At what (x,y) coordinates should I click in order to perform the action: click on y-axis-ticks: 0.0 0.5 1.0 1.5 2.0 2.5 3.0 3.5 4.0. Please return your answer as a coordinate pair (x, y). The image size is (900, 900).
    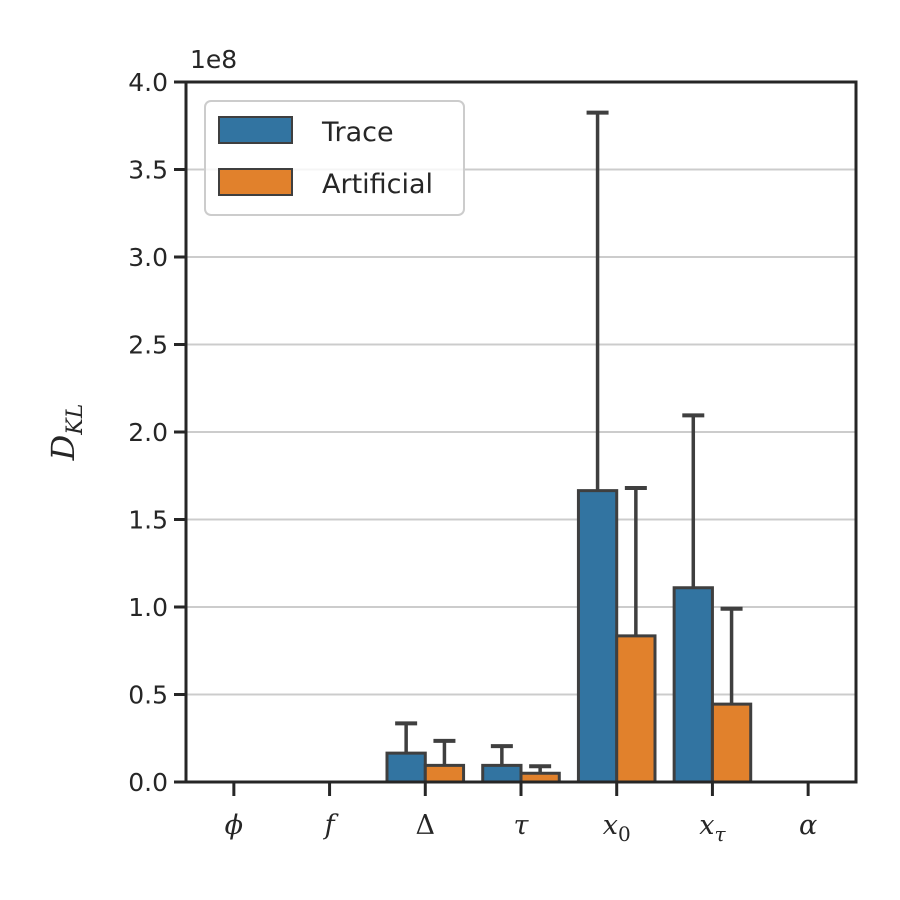
    Looking at the image, I should click on (157, 432).